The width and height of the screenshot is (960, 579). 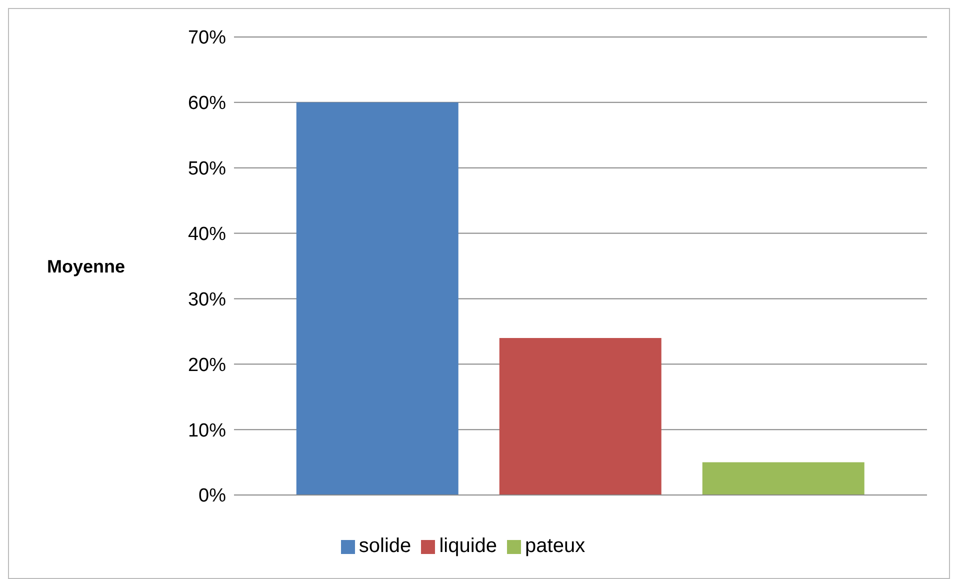 I want to click on y-axis-title: Moyenne, so click(x=86, y=266).